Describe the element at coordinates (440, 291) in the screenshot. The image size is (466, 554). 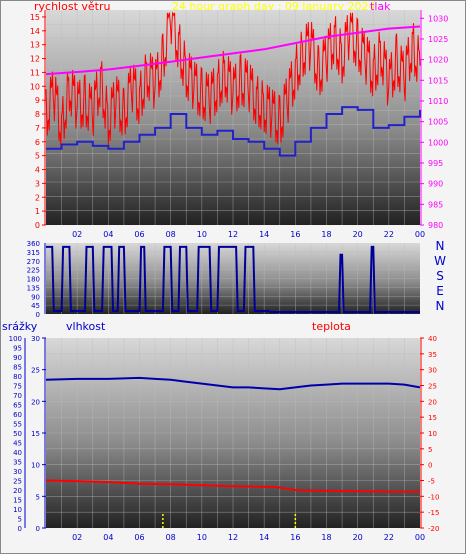
I see `direction-label-e: E` at that location.